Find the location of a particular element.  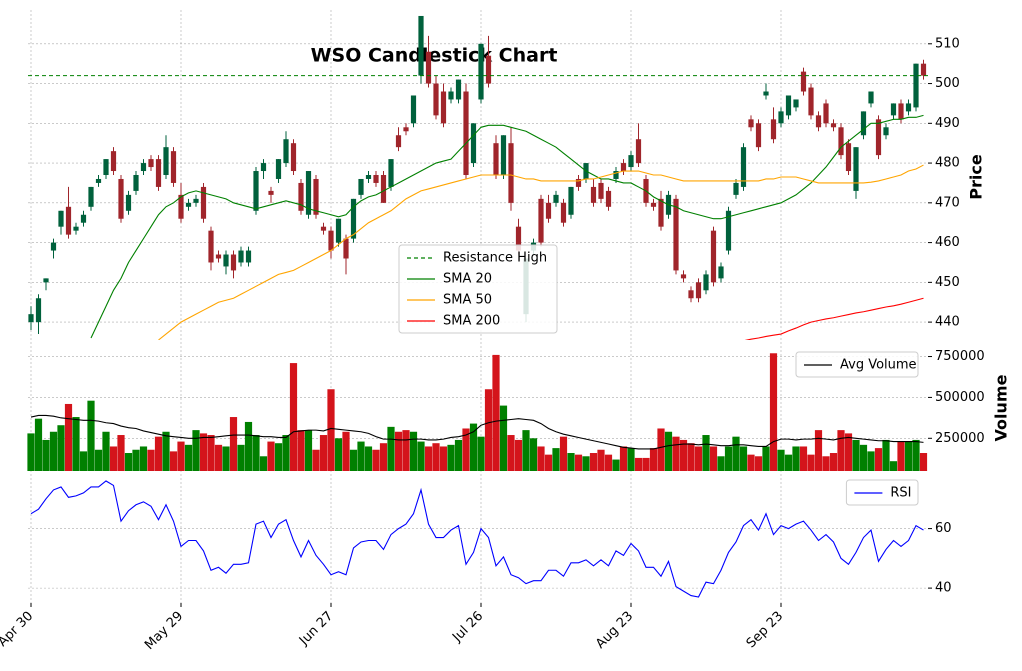

y-axis-label: Volume is located at coordinates (1001, 407).